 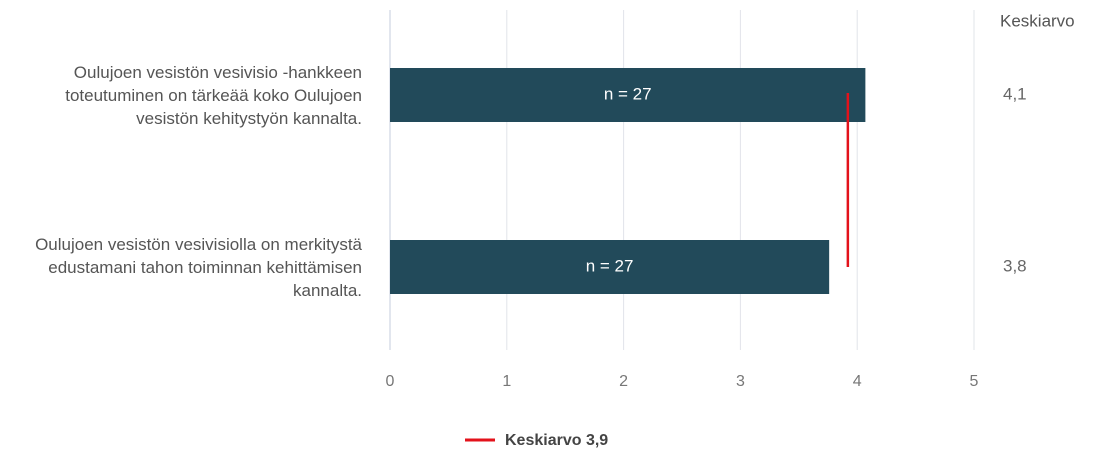 I want to click on x-tick-label: 5, so click(x=974, y=381).